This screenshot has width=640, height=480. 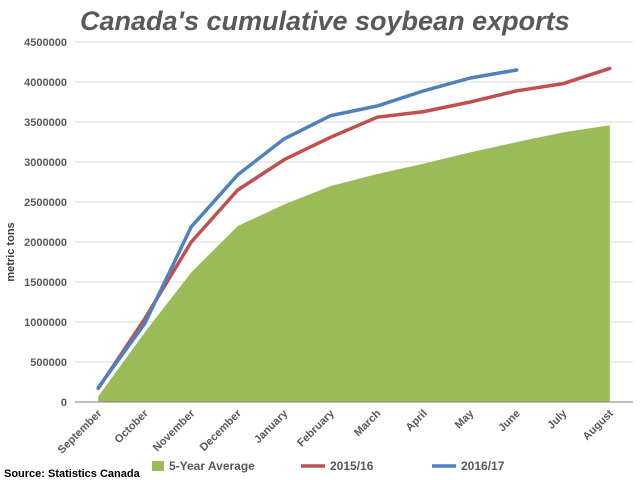 I want to click on x-tick-label: February, so click(x=316, y=428).